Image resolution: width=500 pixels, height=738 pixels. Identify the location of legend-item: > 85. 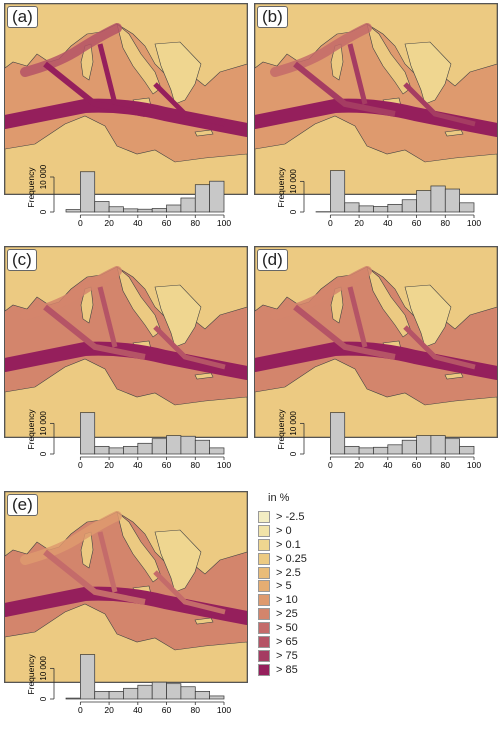
(318, 670).